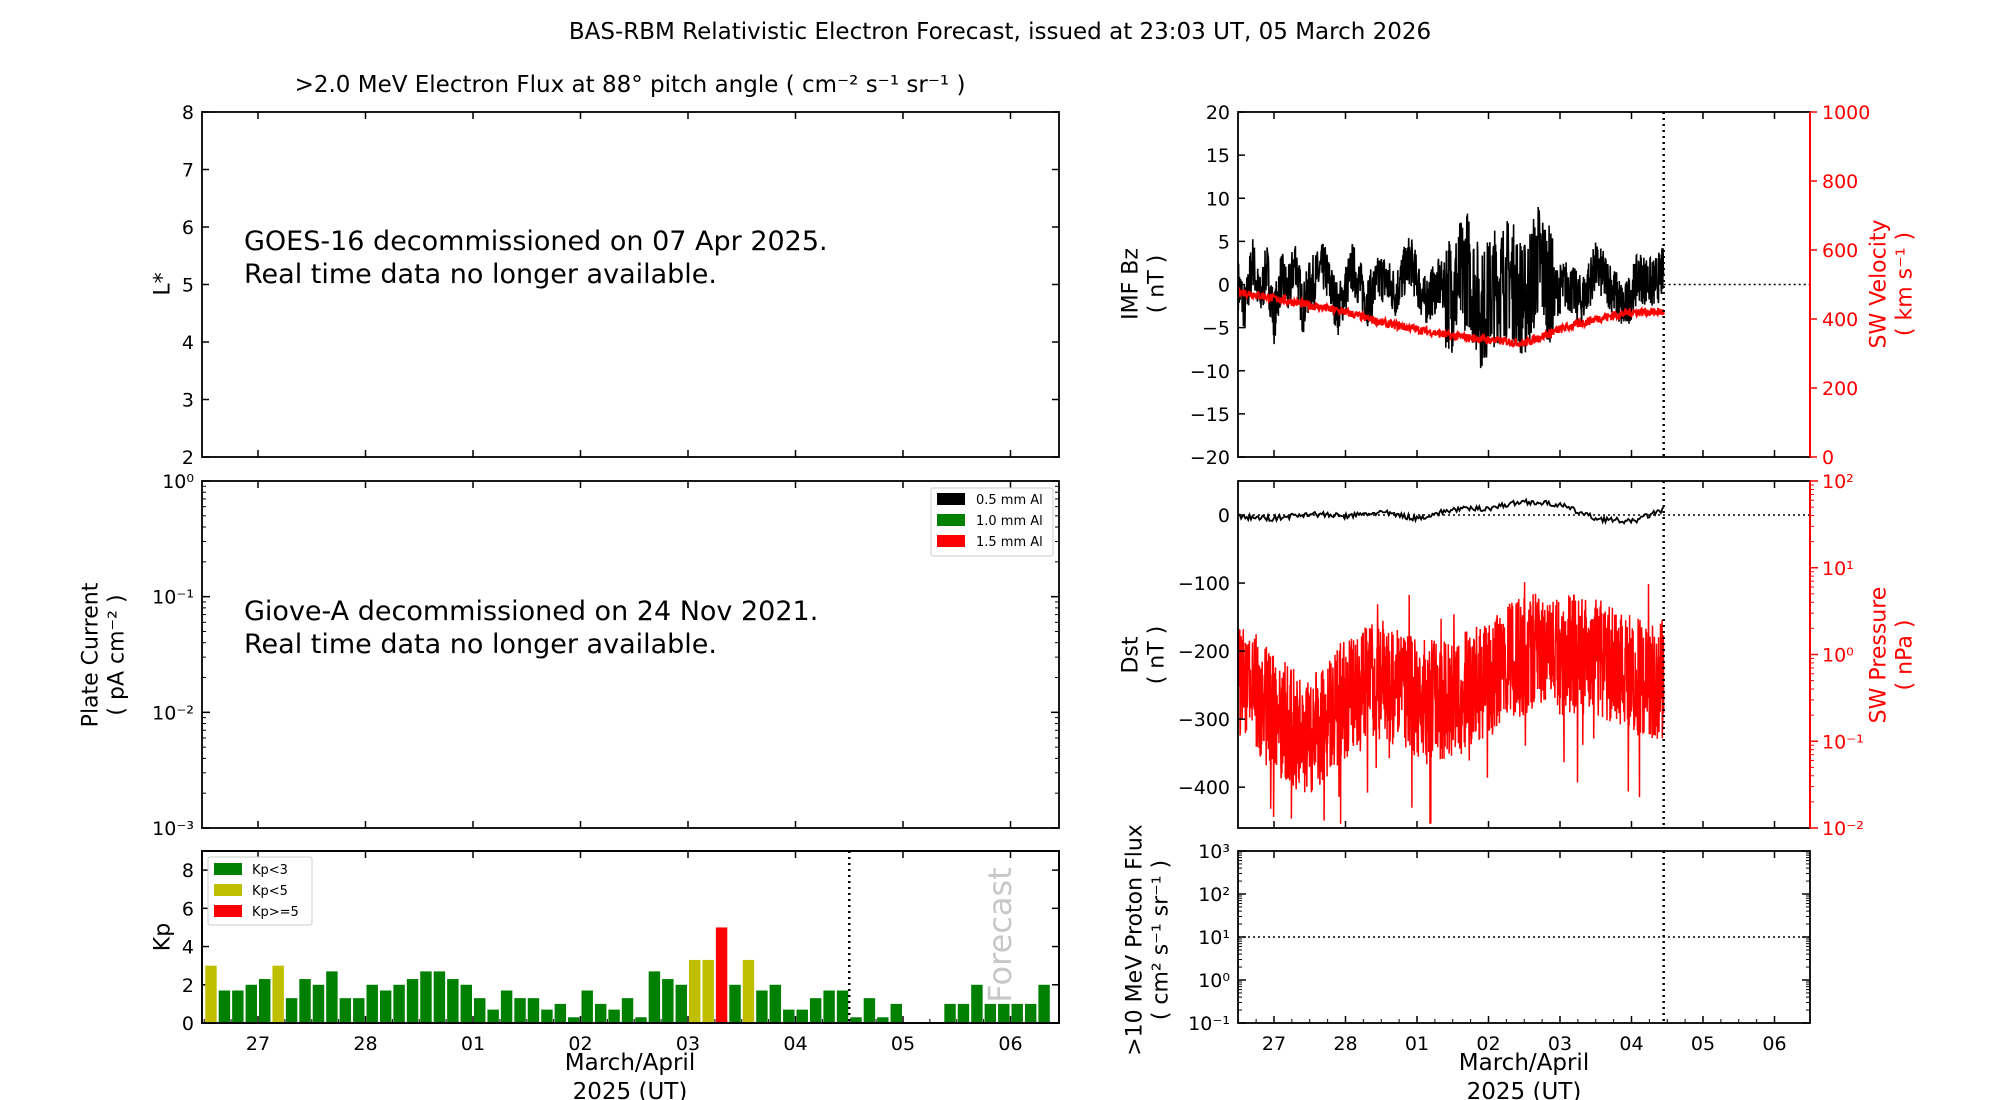  I want to click on annotation-line: GOES-16 decommissioned on 07 Apr 2025., so click(536, 241).